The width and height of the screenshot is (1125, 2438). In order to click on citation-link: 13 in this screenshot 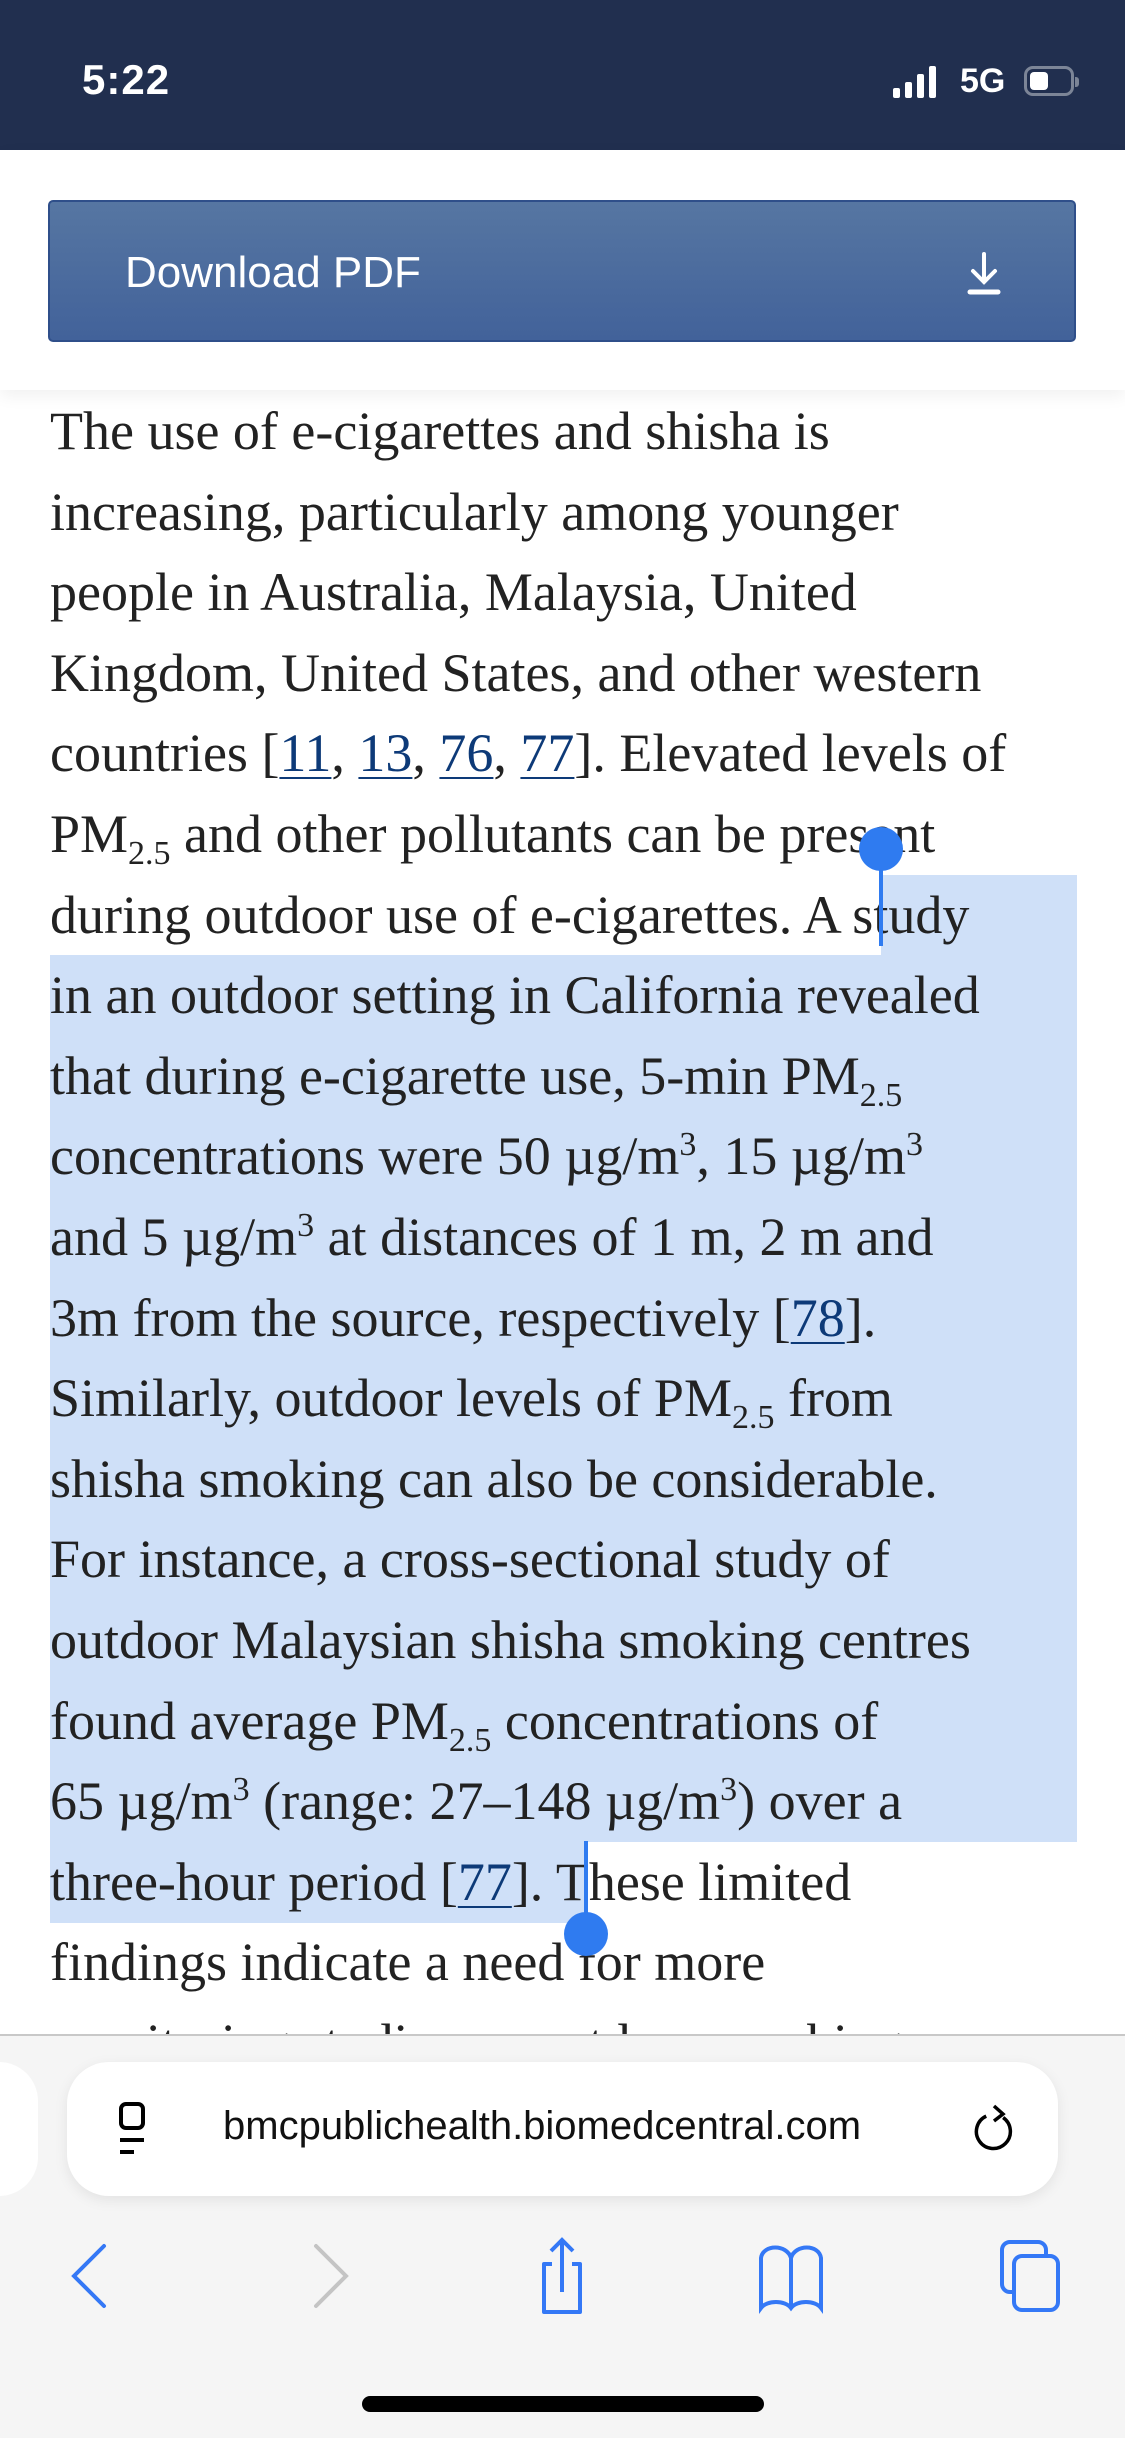, I will do `click(385, 753)`.